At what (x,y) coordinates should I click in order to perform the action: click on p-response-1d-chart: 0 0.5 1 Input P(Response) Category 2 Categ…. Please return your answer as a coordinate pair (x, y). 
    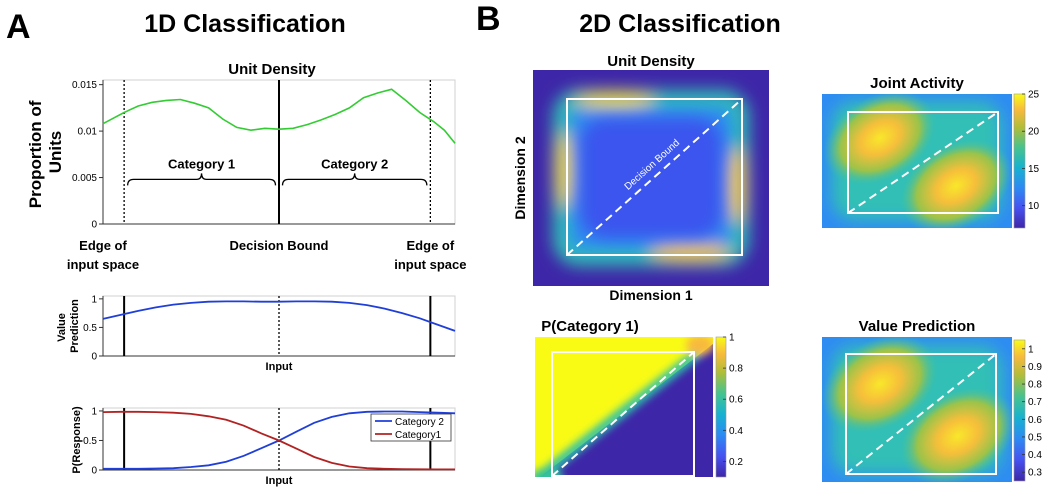
    Looking at the image, I should click on (263, 446).